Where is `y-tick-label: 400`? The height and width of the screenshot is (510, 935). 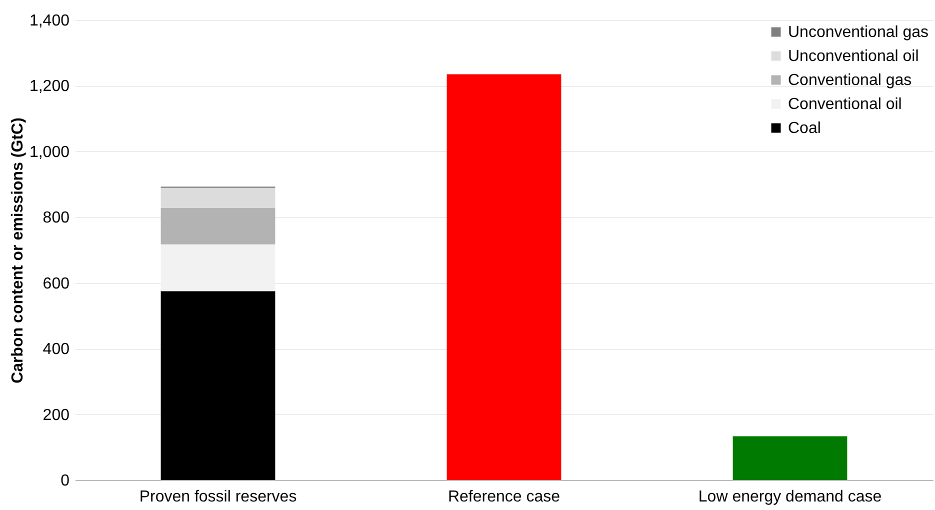
y-tick-label: 400 is located at coordinates (56, 349).